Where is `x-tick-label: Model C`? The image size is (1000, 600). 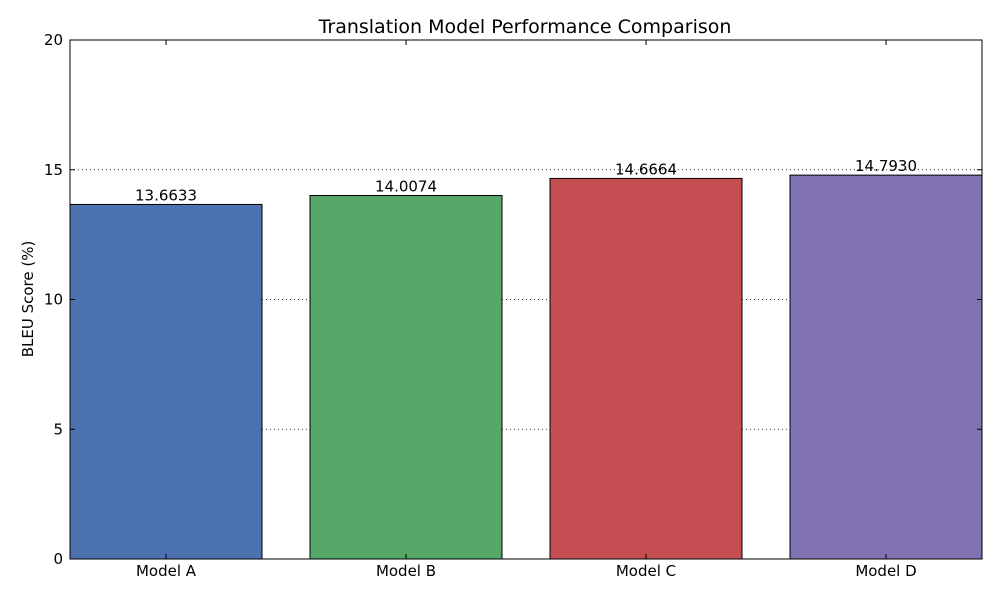 x-tick-label: Model C is located at coordinates (646, 571).